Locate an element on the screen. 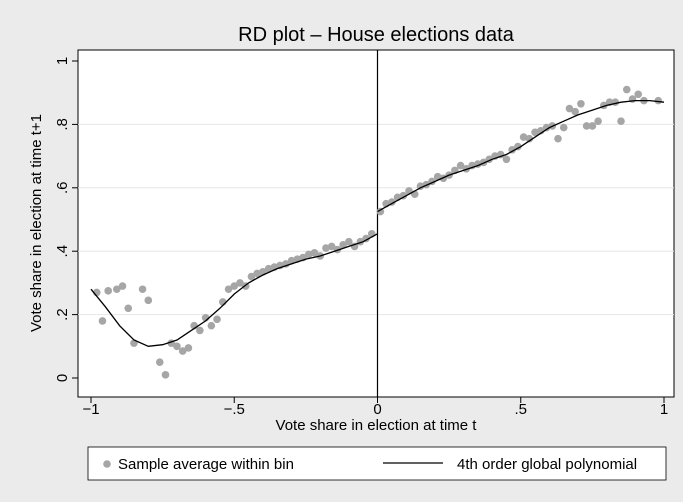 The image size is (683, 502). y-tick-label-2: .4 is located at coordinates (62, 251).